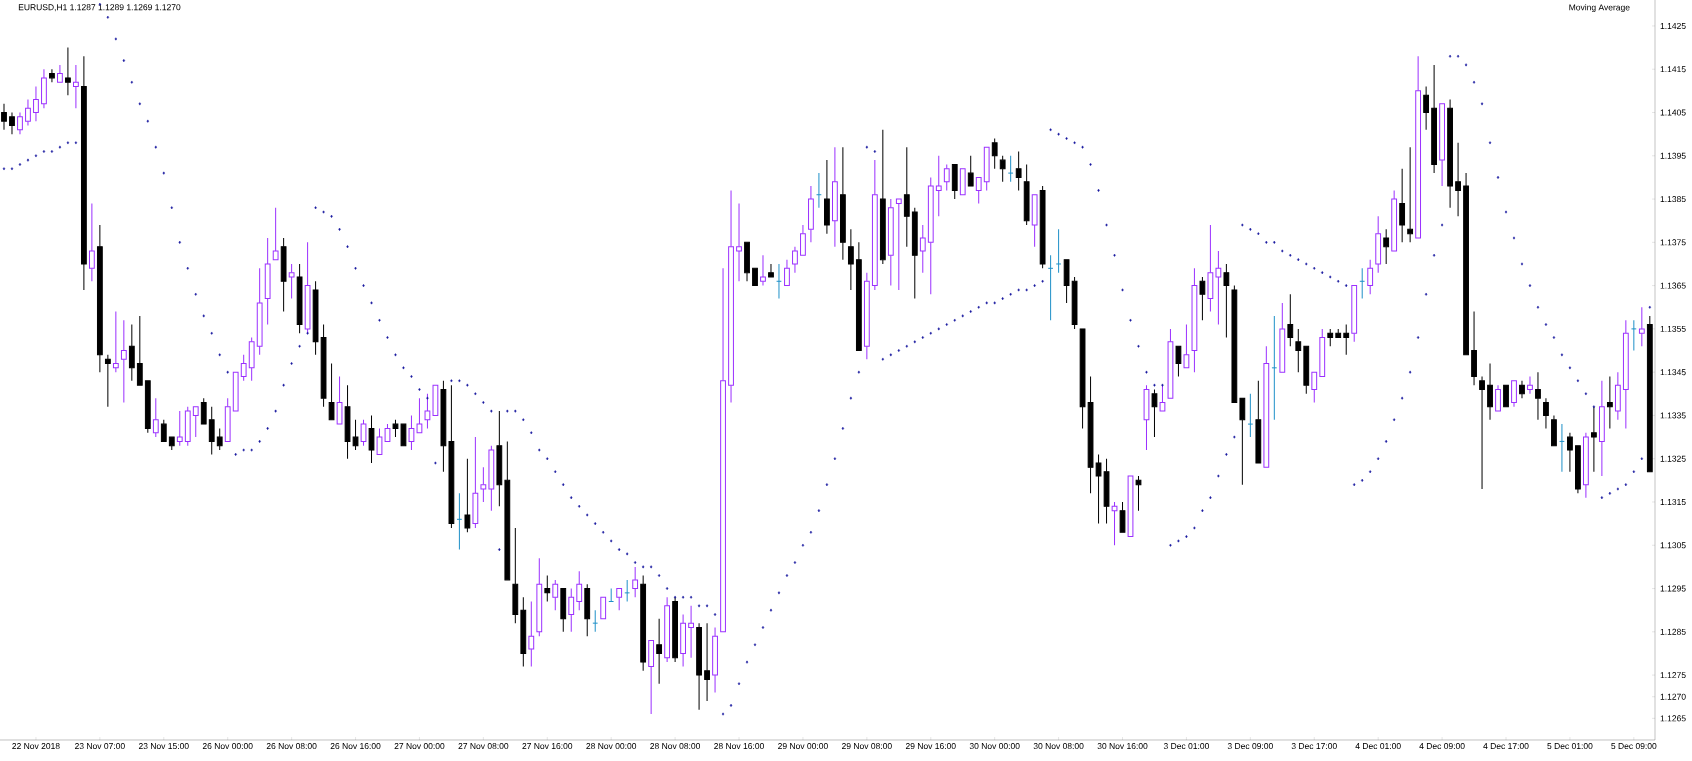 The image size is (1692, 761). I want to click on x-tick-label: 23 Nov 07:00, so click(100, 746).